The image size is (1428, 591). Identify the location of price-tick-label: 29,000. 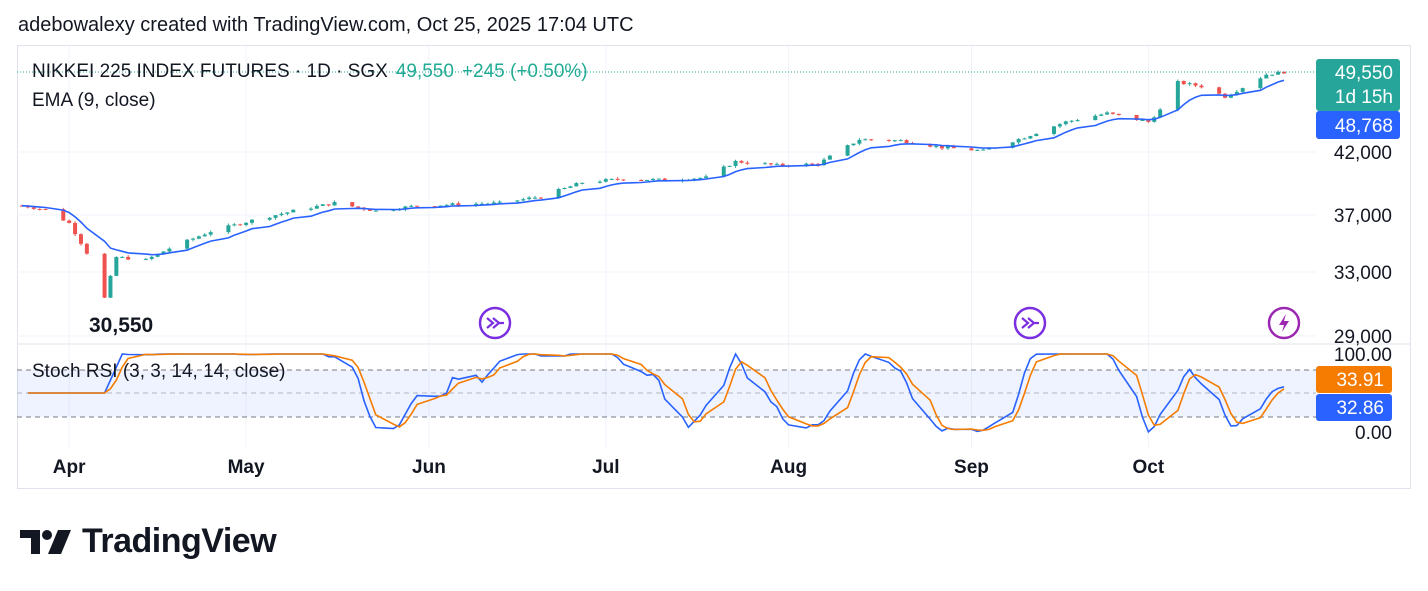
(1363, 337).